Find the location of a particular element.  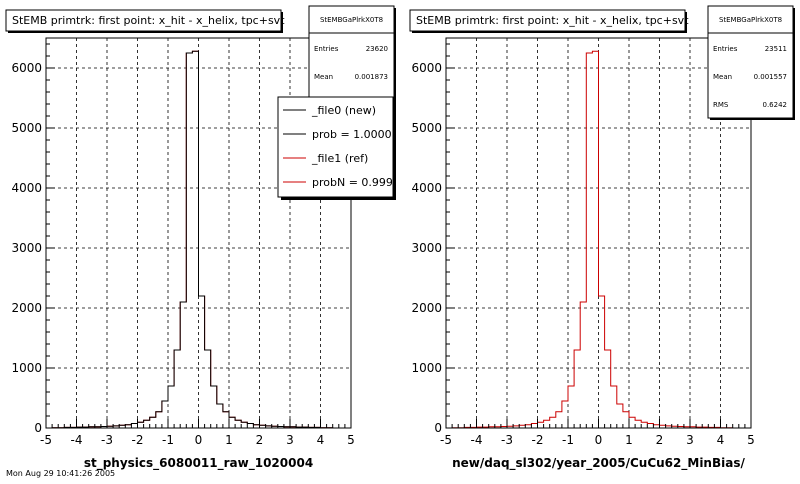

stats-row-value: 0.001557 is located at coordinates (770, 77).